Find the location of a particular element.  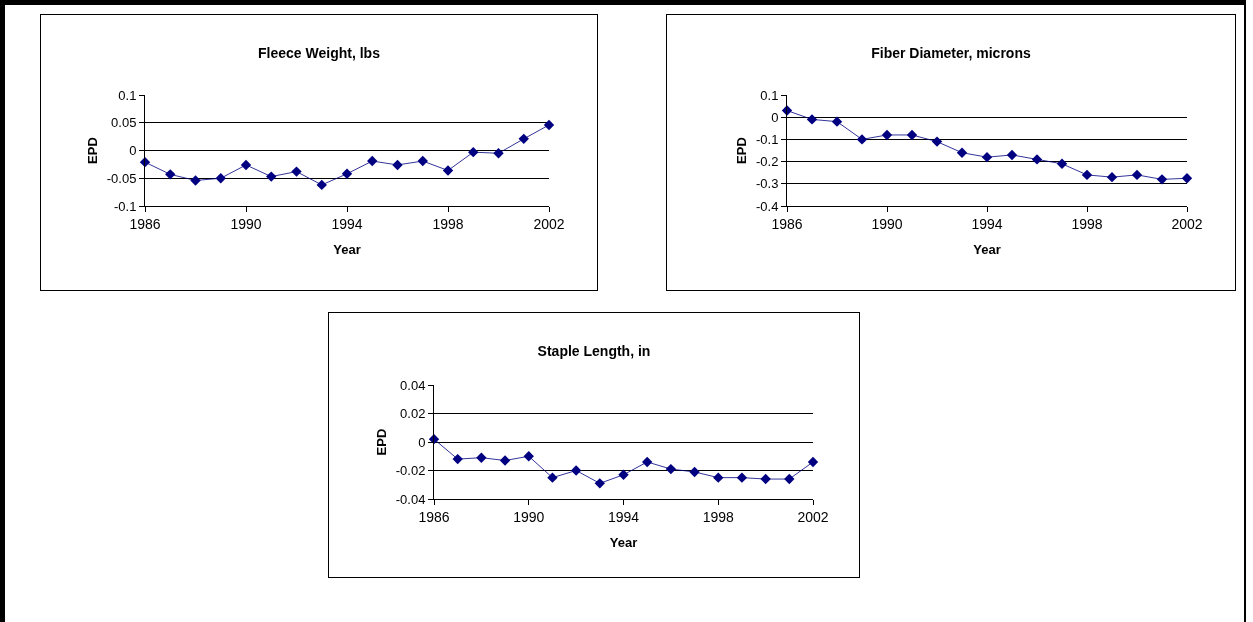

y-tick-label: 0.04 is located at coordinates (413, 385).